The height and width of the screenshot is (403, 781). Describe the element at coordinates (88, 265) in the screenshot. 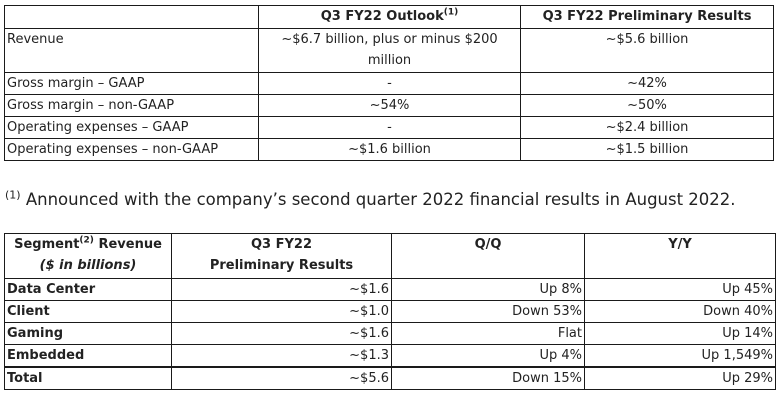

I see `segment-header-units: ($ in billions)` at that location.